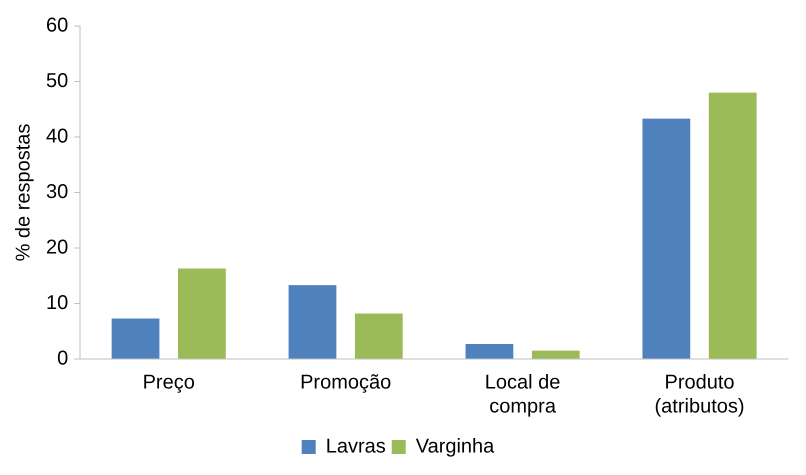 The height and width of the screenshot is (475, 806). What do you see at coordinates (23, 193) in the screenshot?
I see `y-axis-title: % de respostas` at bounding box center [23, 193].